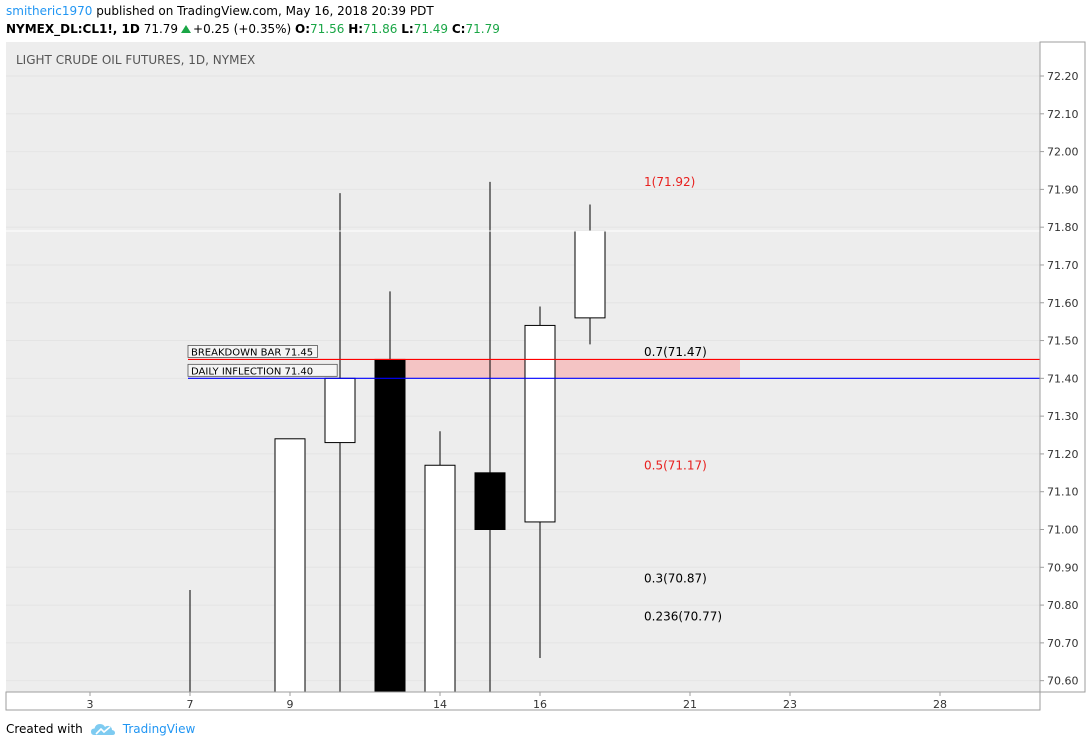  Describe the element at coordinates (380, 29) in the screenshot. I see `high-value: 71.86` at that location.